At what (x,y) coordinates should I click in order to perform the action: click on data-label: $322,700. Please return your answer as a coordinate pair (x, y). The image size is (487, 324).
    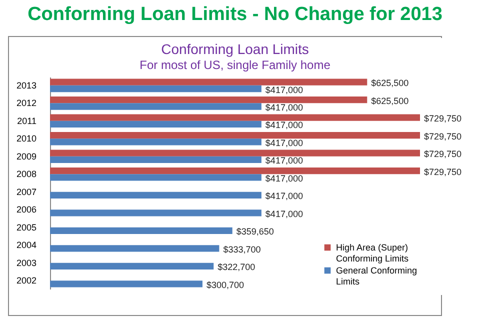
    Looking at the image, I should click on (237, 267).